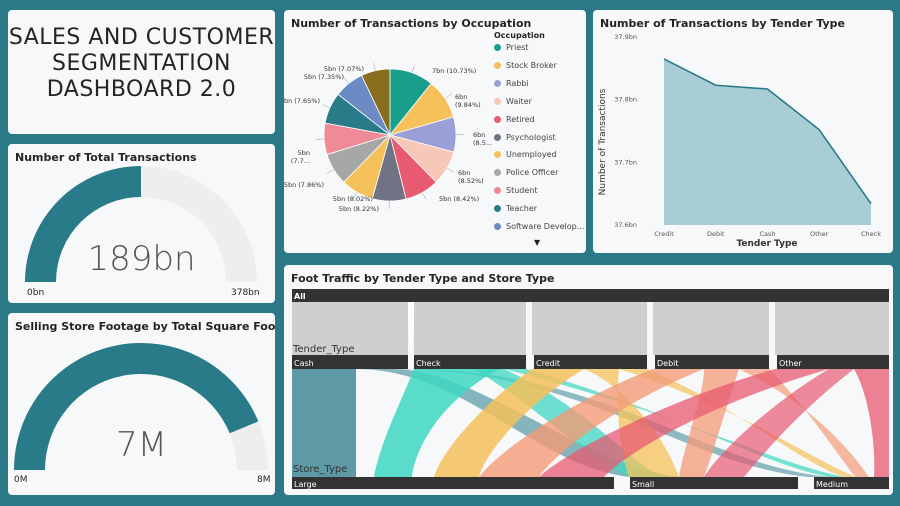  Describe the element at coordinates (589, 328) in the screenshot. I see `sankey-link-all-credit` at that location.